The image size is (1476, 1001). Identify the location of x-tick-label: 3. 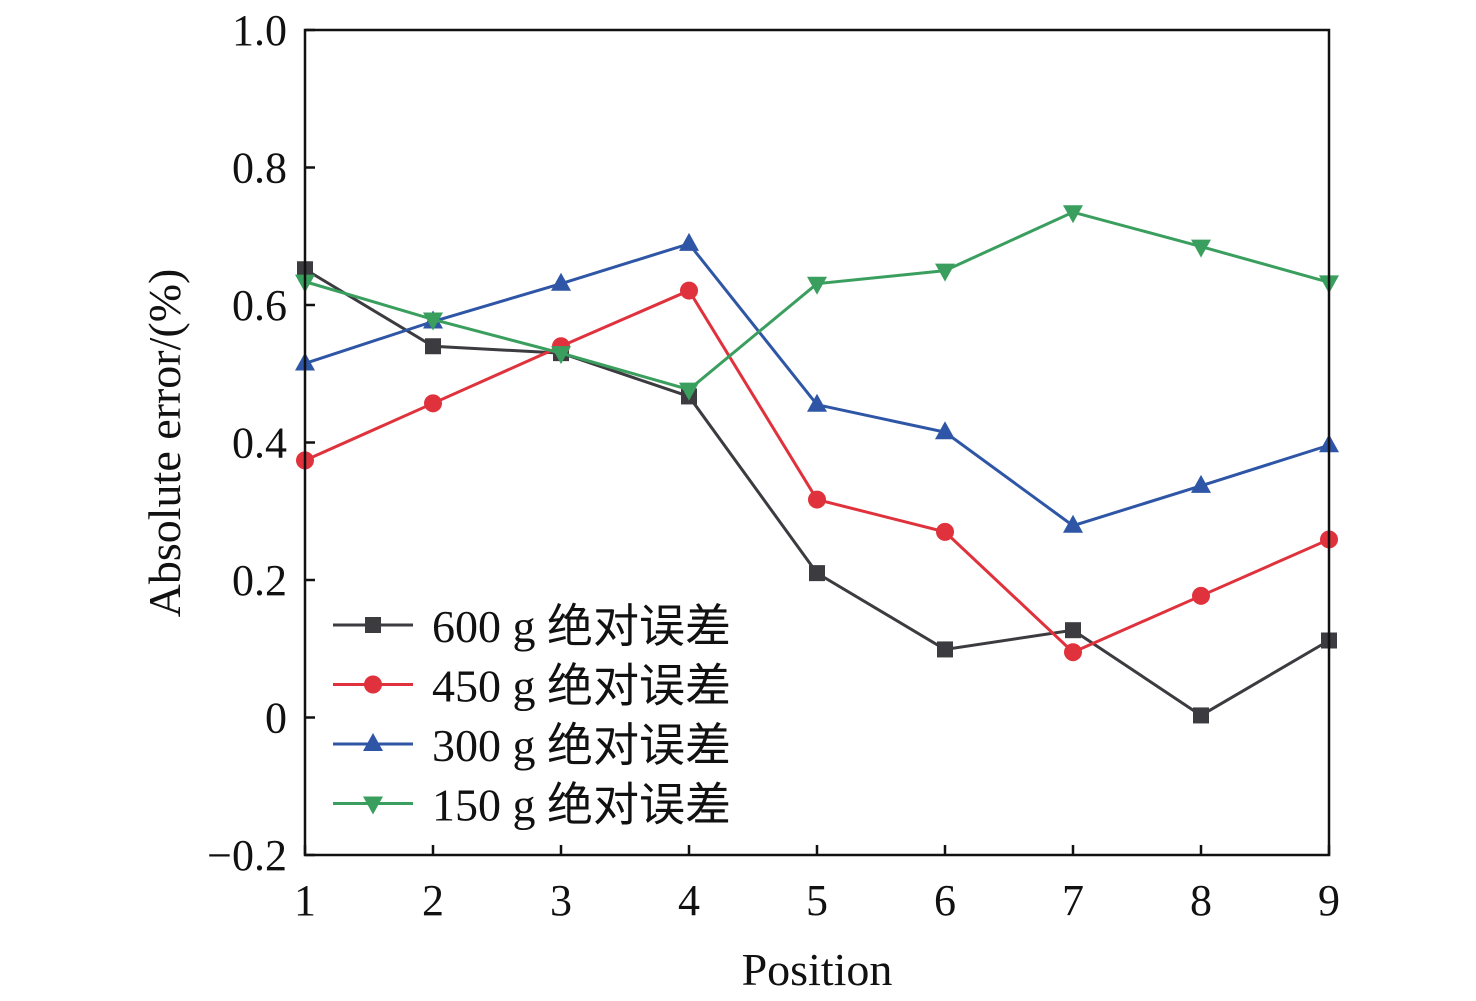
(561, 900).